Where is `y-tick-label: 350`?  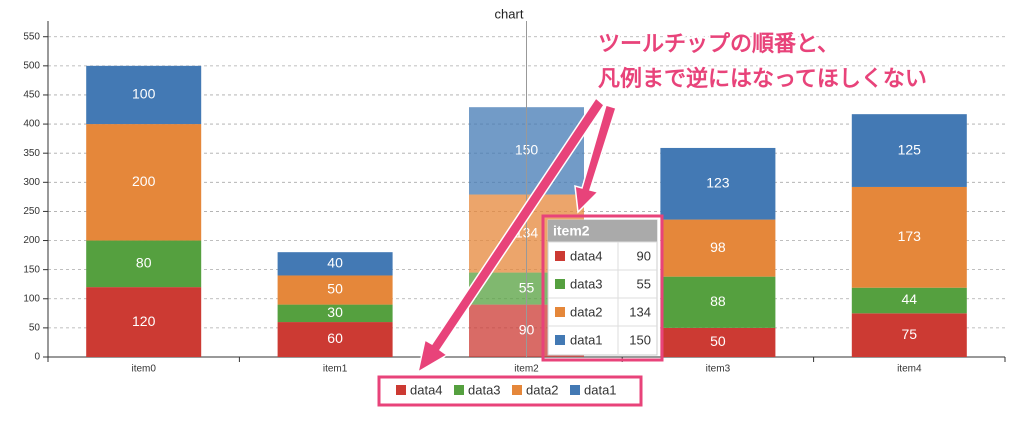 y-tick-label: 350 is located at coordinates (31, 153).